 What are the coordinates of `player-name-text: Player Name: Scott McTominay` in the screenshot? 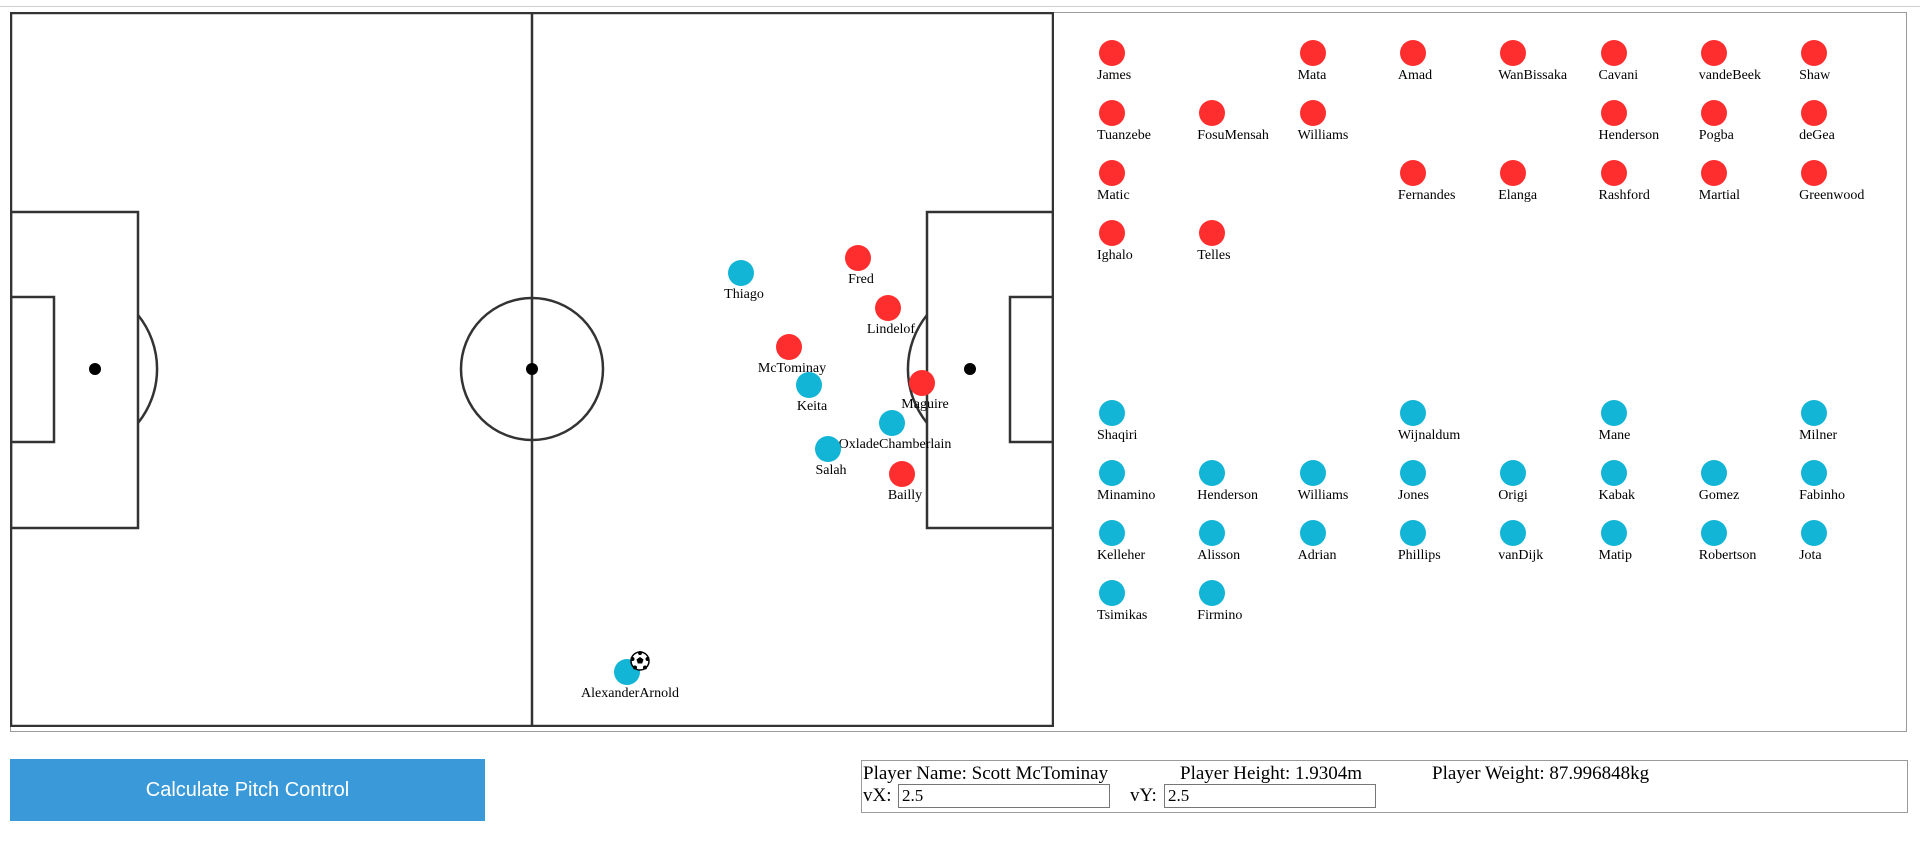 It's located at (986, 773).